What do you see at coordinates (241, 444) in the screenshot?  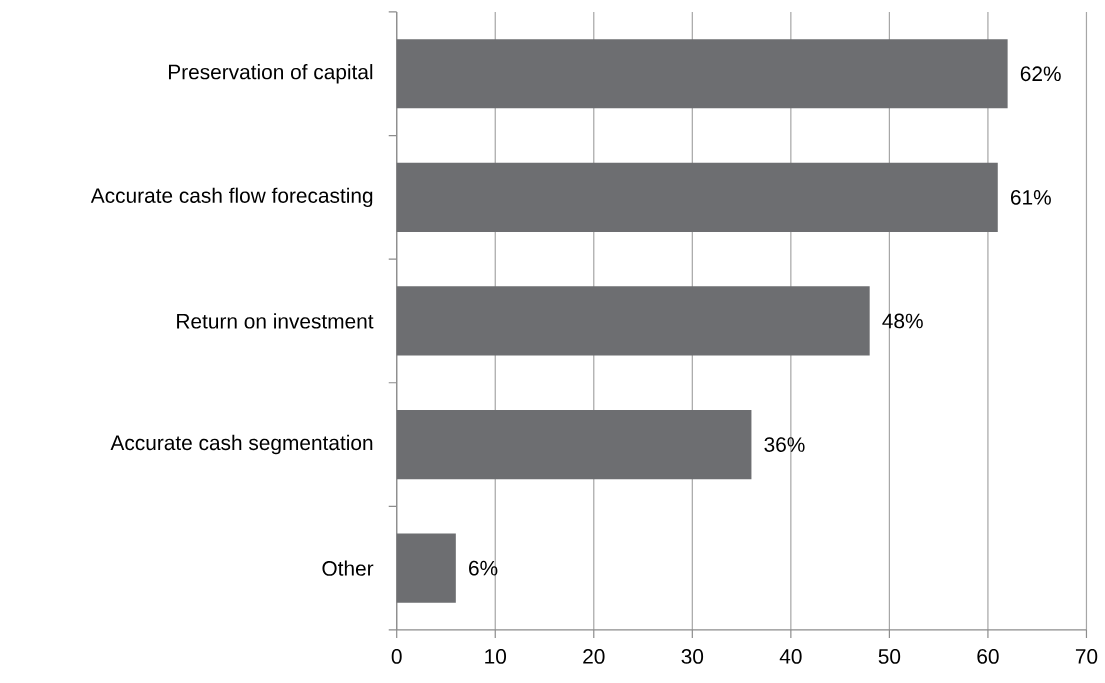 I see `y-tick-label: Accurate cash segmentation` at bounding box center [241, 444].